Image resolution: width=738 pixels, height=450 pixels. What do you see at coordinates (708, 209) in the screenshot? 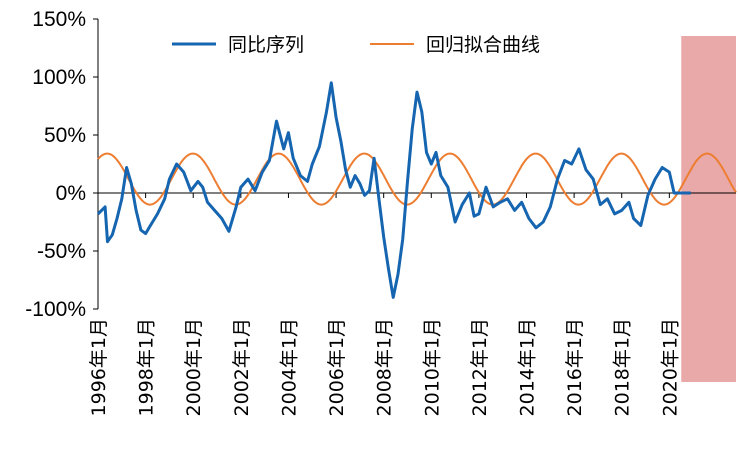
I see `forecast-highlight-band` at bounding box center [708, 209].